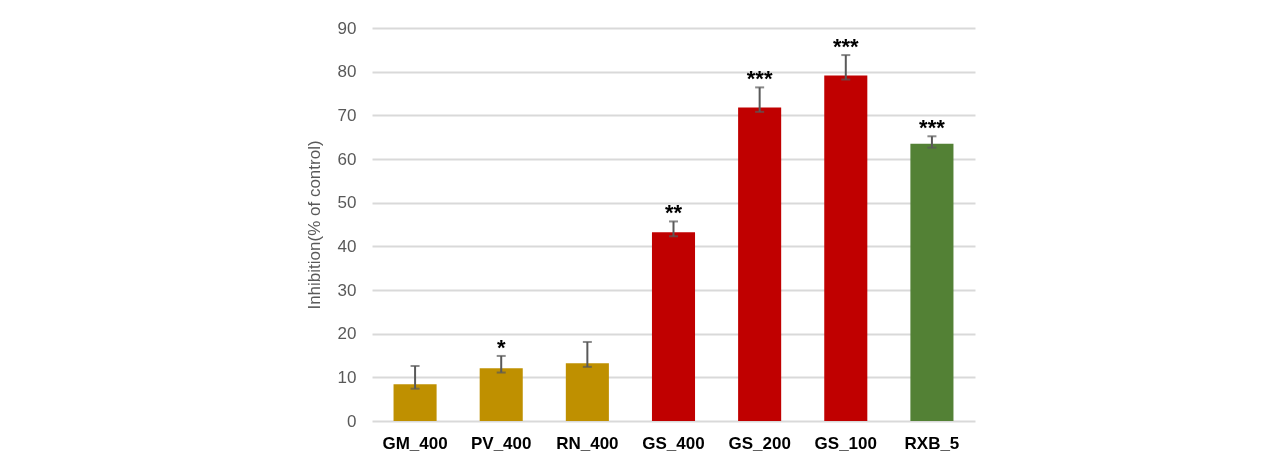  Describe the element at coordinates (587, 443) in the screenshot. I see `x-tick-label: RN_400` at that location.